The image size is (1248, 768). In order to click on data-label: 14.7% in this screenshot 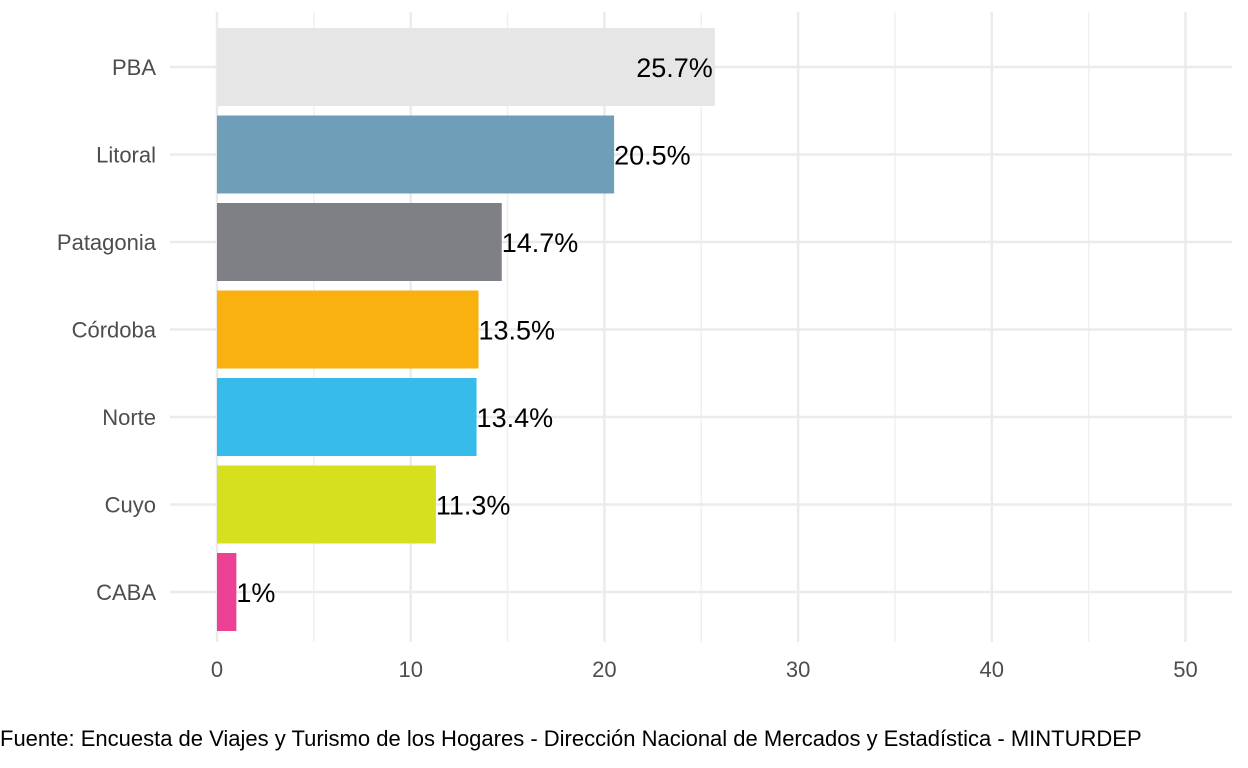, I will do `click(540, 243)`.